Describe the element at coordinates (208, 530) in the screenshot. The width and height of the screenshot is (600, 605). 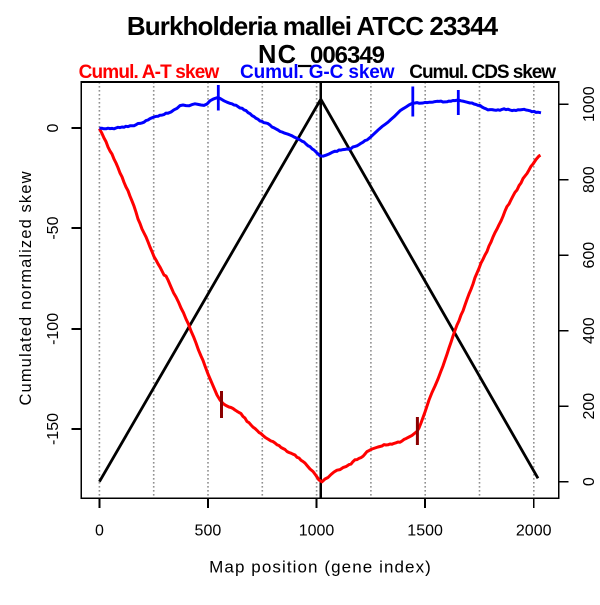
I see `svg-text: 500` at that location.